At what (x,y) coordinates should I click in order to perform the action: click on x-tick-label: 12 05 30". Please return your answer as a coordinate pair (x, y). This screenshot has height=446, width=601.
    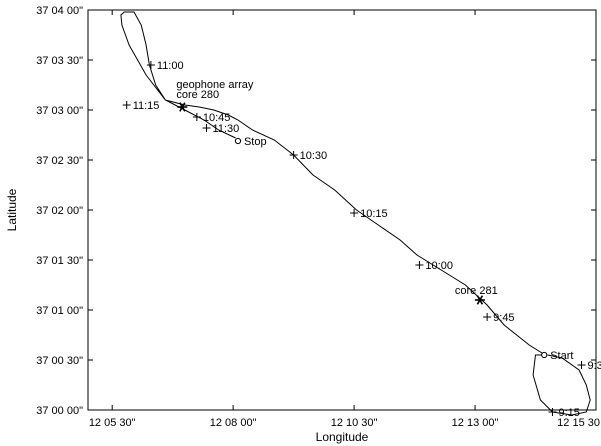
    Looking at the image, I should click on (112, 423).